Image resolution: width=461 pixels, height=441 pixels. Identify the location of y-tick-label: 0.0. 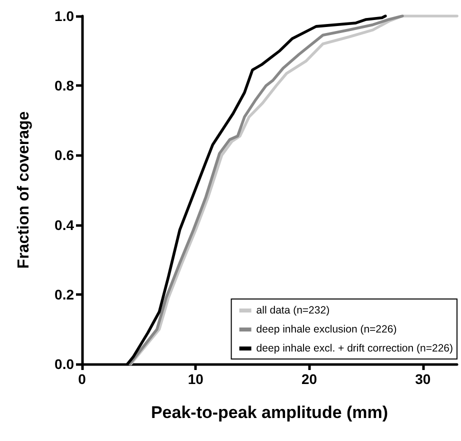
(64, 364).